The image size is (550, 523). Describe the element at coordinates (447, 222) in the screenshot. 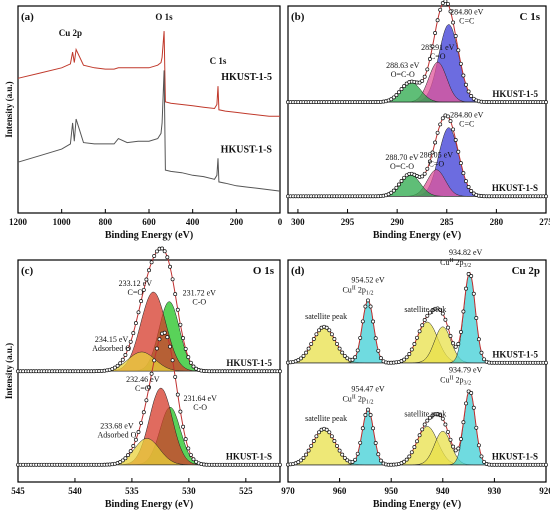

I see `x-tick-label: 285` at that location.